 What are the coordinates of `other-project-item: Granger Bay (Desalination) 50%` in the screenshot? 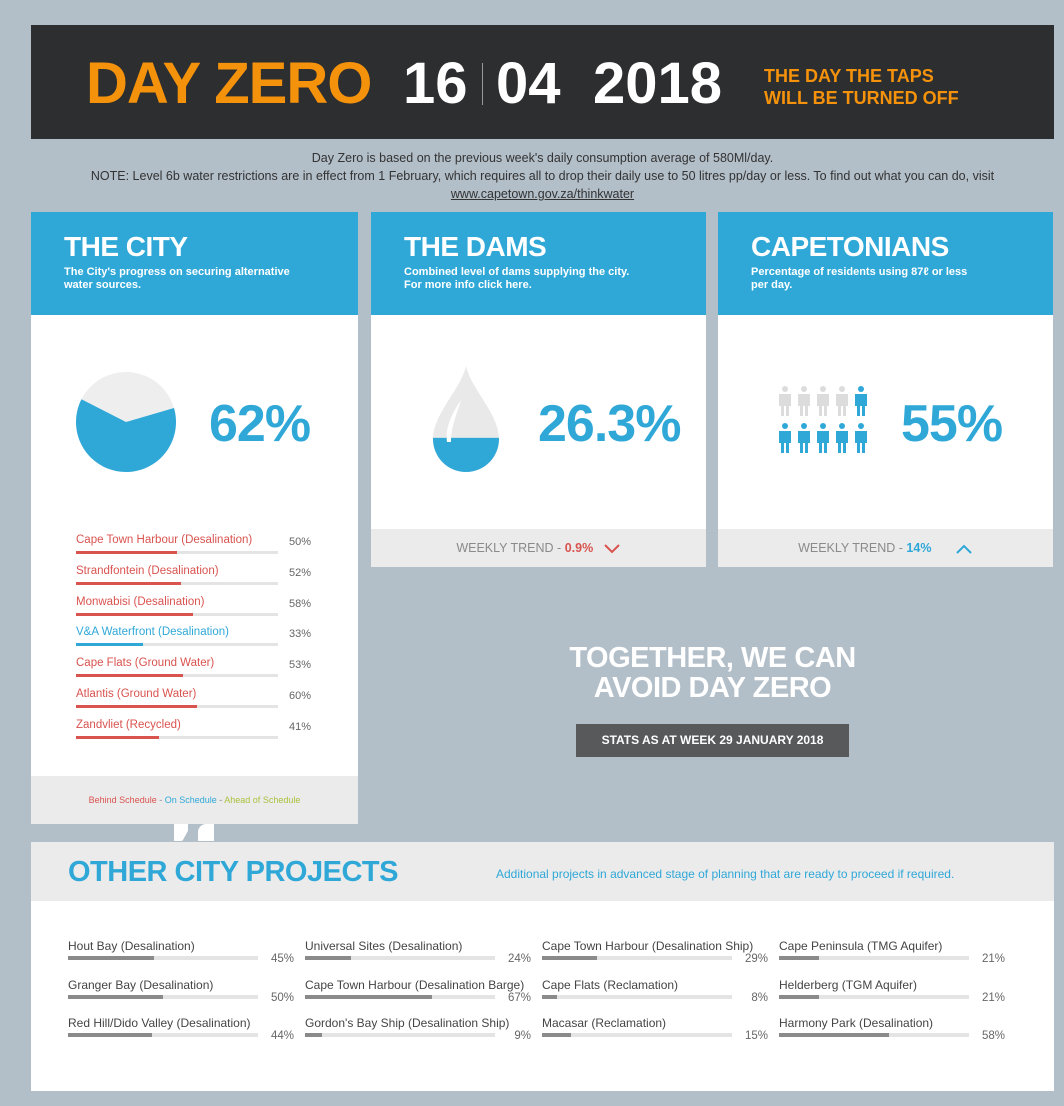 It's located at (181, 996).